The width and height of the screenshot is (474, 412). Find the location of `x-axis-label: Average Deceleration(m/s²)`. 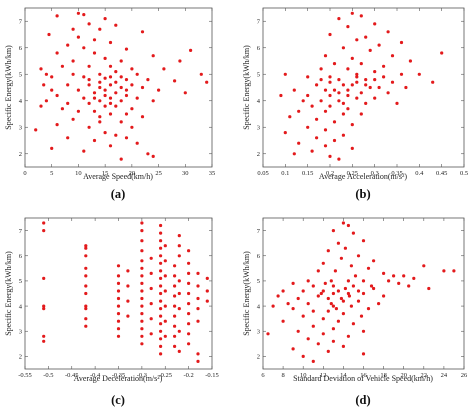

x-axis-label: Average Deceleration(m/s²) is located at coordinates (118, 378).